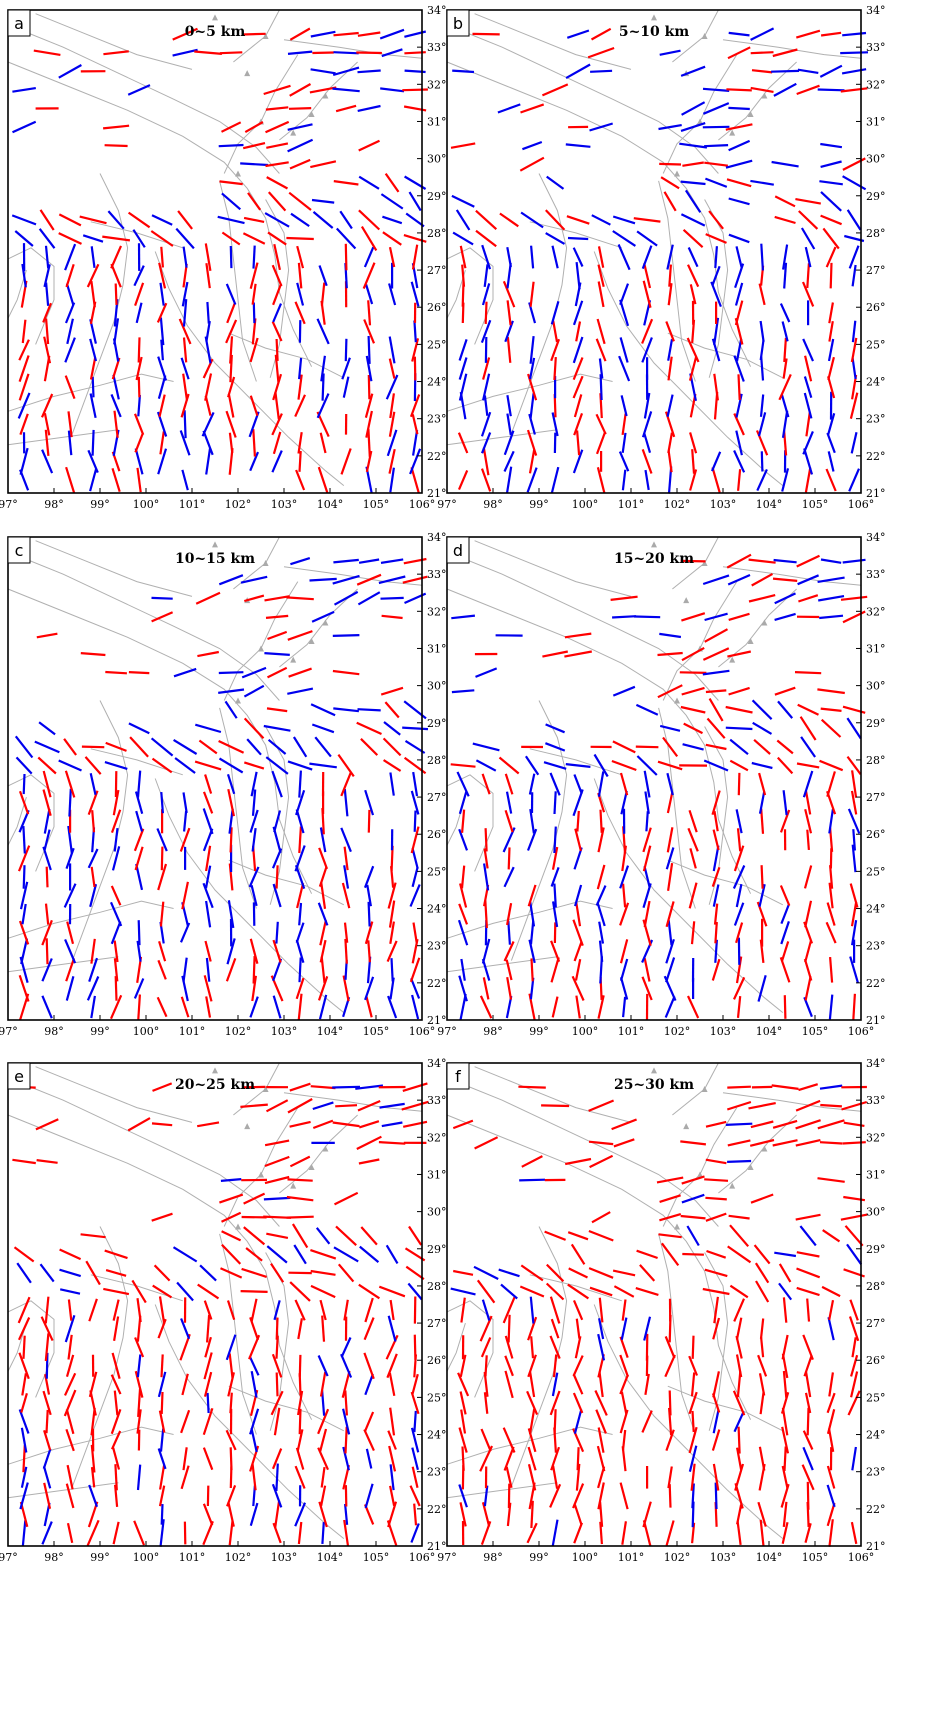  What do you see at coordinates (293, 659) in the screenshot?
I see `thrust-marker` at bounding box center [293, 659].